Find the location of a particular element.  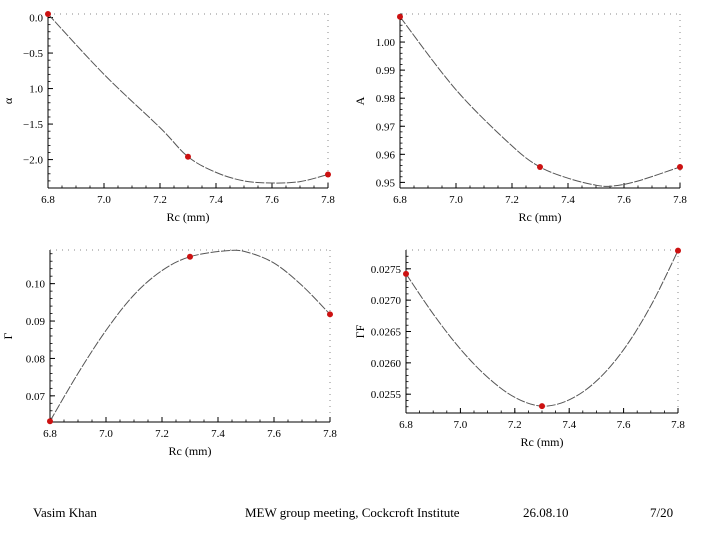

gamma-y-tick-label: 0.10 is located at coordinates (36, 285).